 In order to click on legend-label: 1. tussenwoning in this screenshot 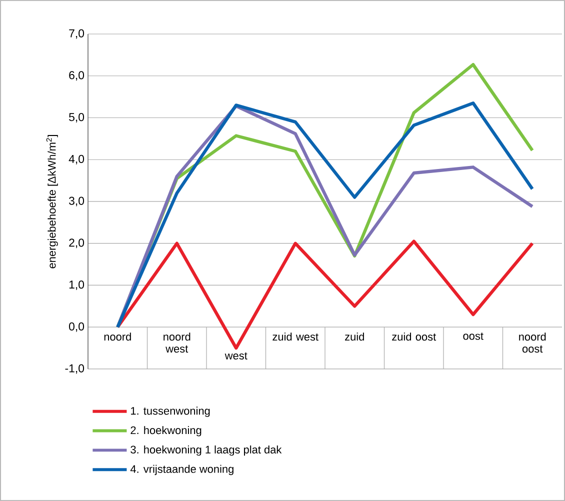, I will do `click(170, 411)`.